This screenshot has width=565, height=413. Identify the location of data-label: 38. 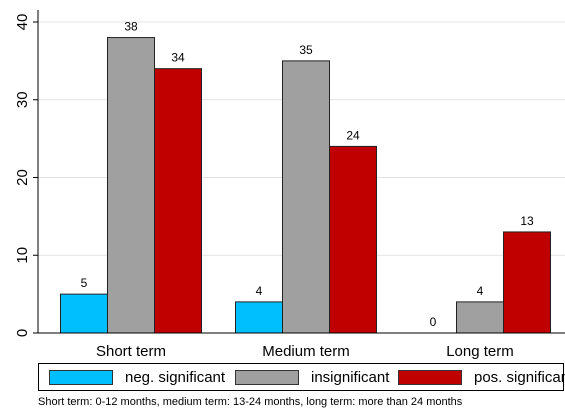
(131, 27).